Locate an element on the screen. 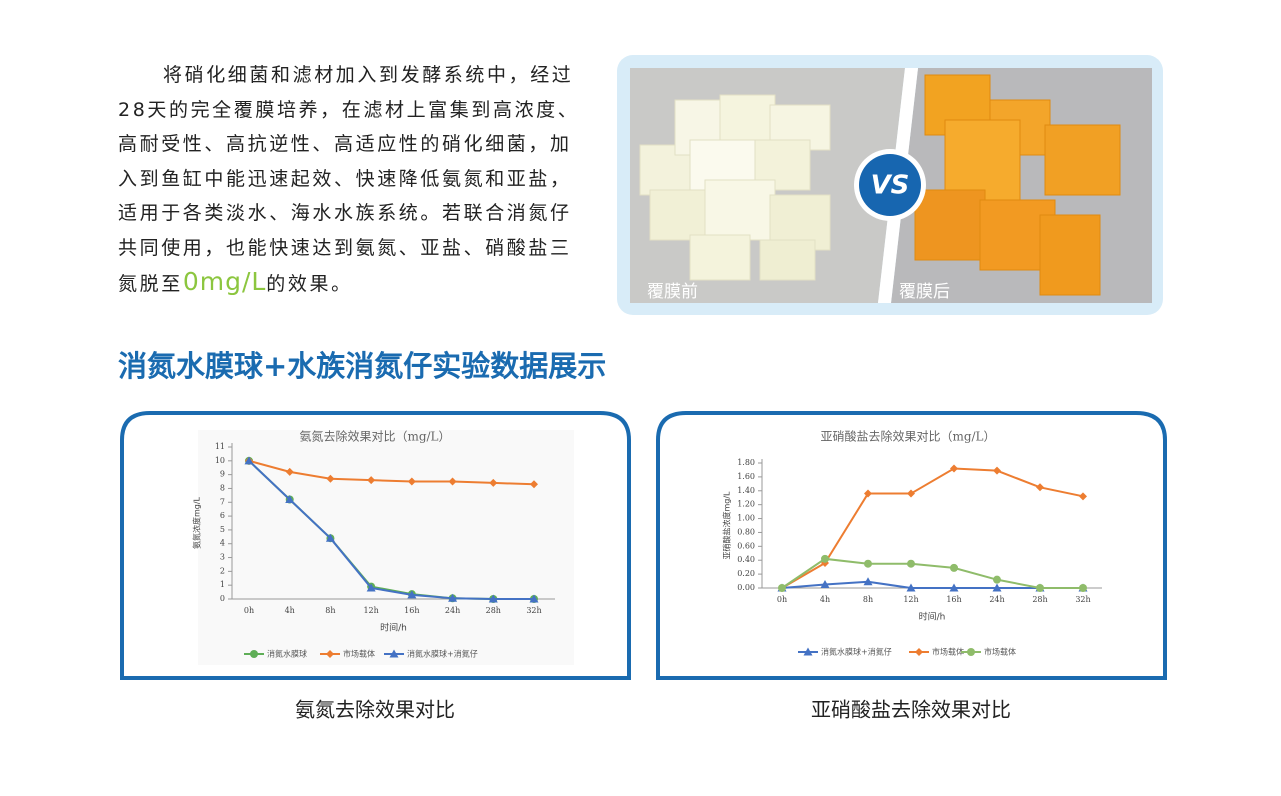 The height and width of the screenshot is (796, 1281). y-tick-label: 1 is located at coordinates (222, 584).